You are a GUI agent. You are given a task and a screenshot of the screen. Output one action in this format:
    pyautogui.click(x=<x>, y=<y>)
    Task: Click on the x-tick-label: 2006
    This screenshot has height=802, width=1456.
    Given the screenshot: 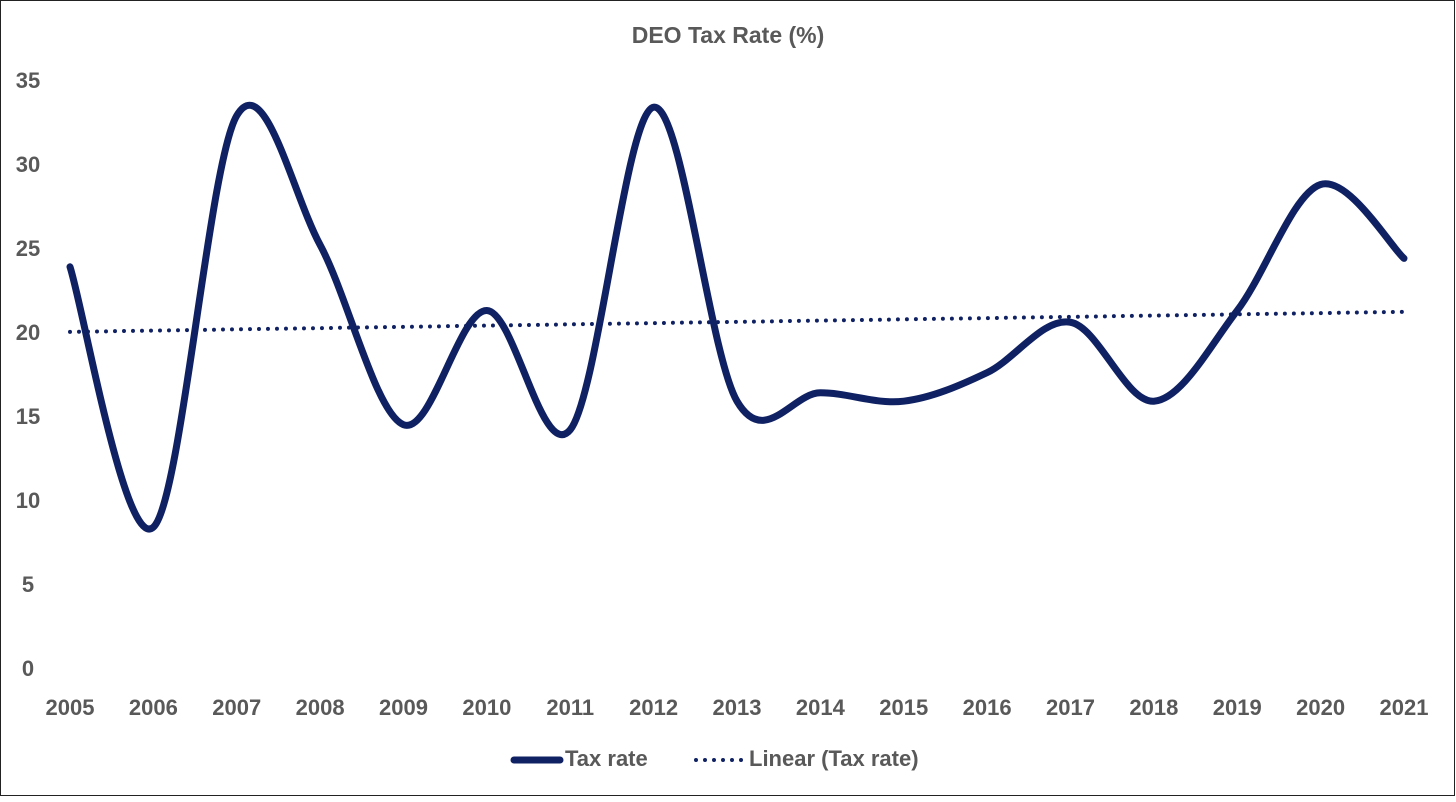 What is the action you would take?
    pyautogui.click(x=153, y=707)
    